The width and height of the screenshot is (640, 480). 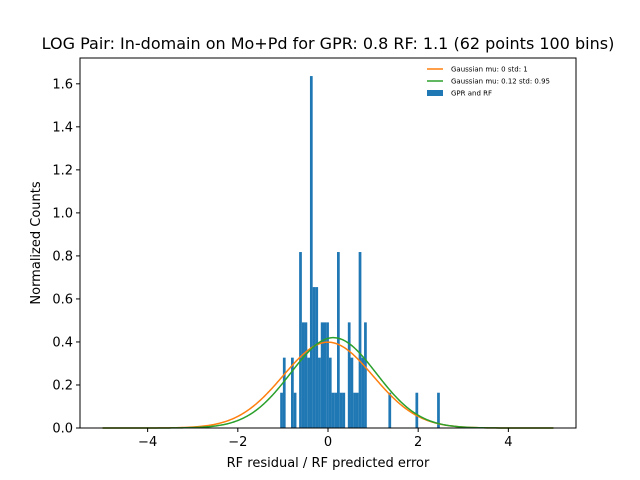 I want to click on legend-label-histogram: GPR and RF, so click(x=471, y=94).